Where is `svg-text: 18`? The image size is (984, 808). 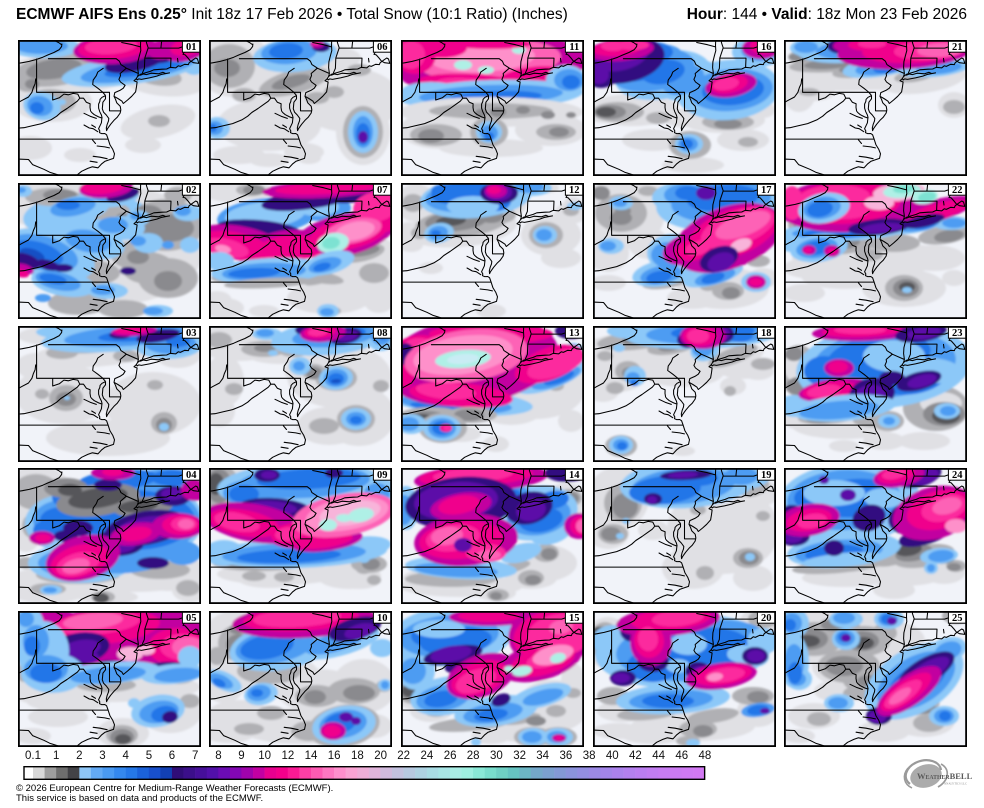 svg-text: 18 is located at coordinates (766, 333).